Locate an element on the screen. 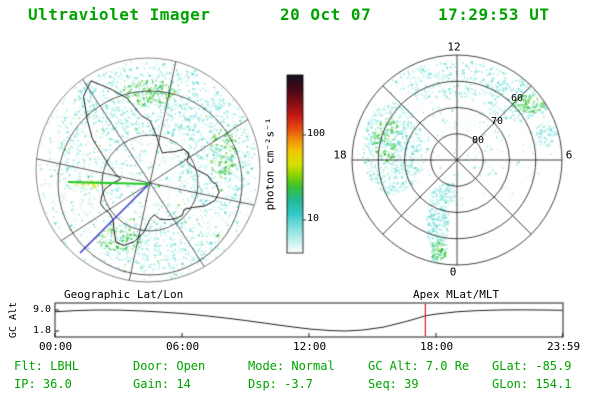 The width and height of the screenshot is (600, 400). colorbar-label: photon cm⁻²s⁻¹ is located at coordinates (270, 164).